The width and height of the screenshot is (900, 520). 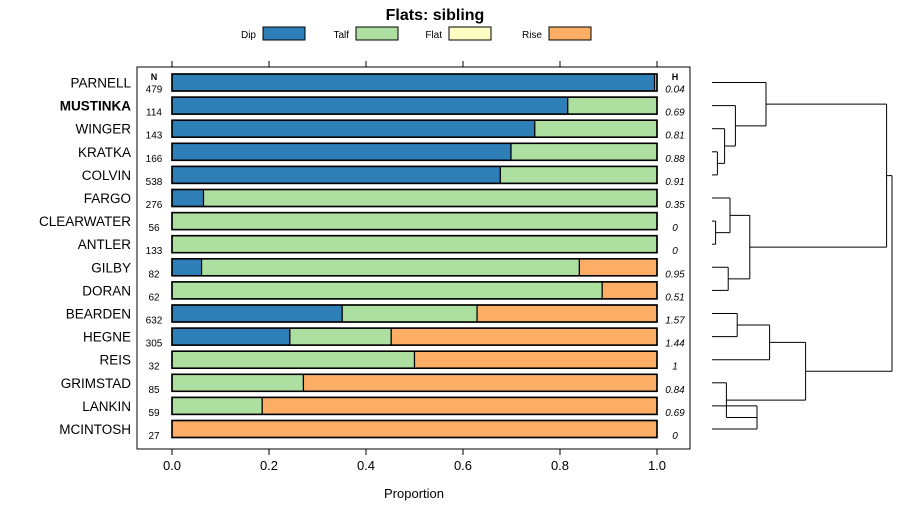 I want to click on bar-row: MCINTOSH 27 0, so click(x=368, y=430).